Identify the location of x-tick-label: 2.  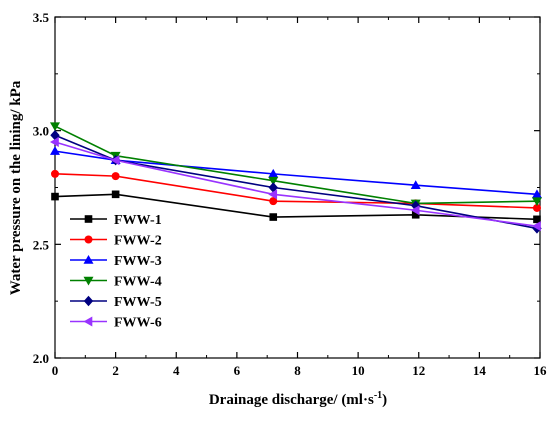
(115, 370).